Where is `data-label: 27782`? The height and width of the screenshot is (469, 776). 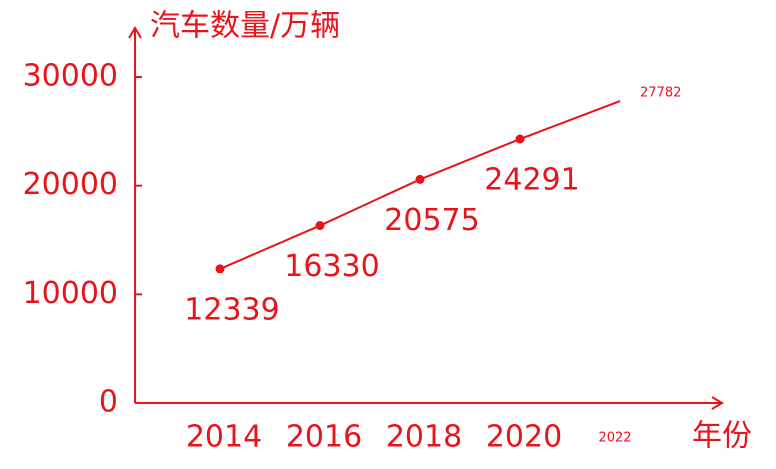 data-label: 27782 is located at coordinates (660, 93).